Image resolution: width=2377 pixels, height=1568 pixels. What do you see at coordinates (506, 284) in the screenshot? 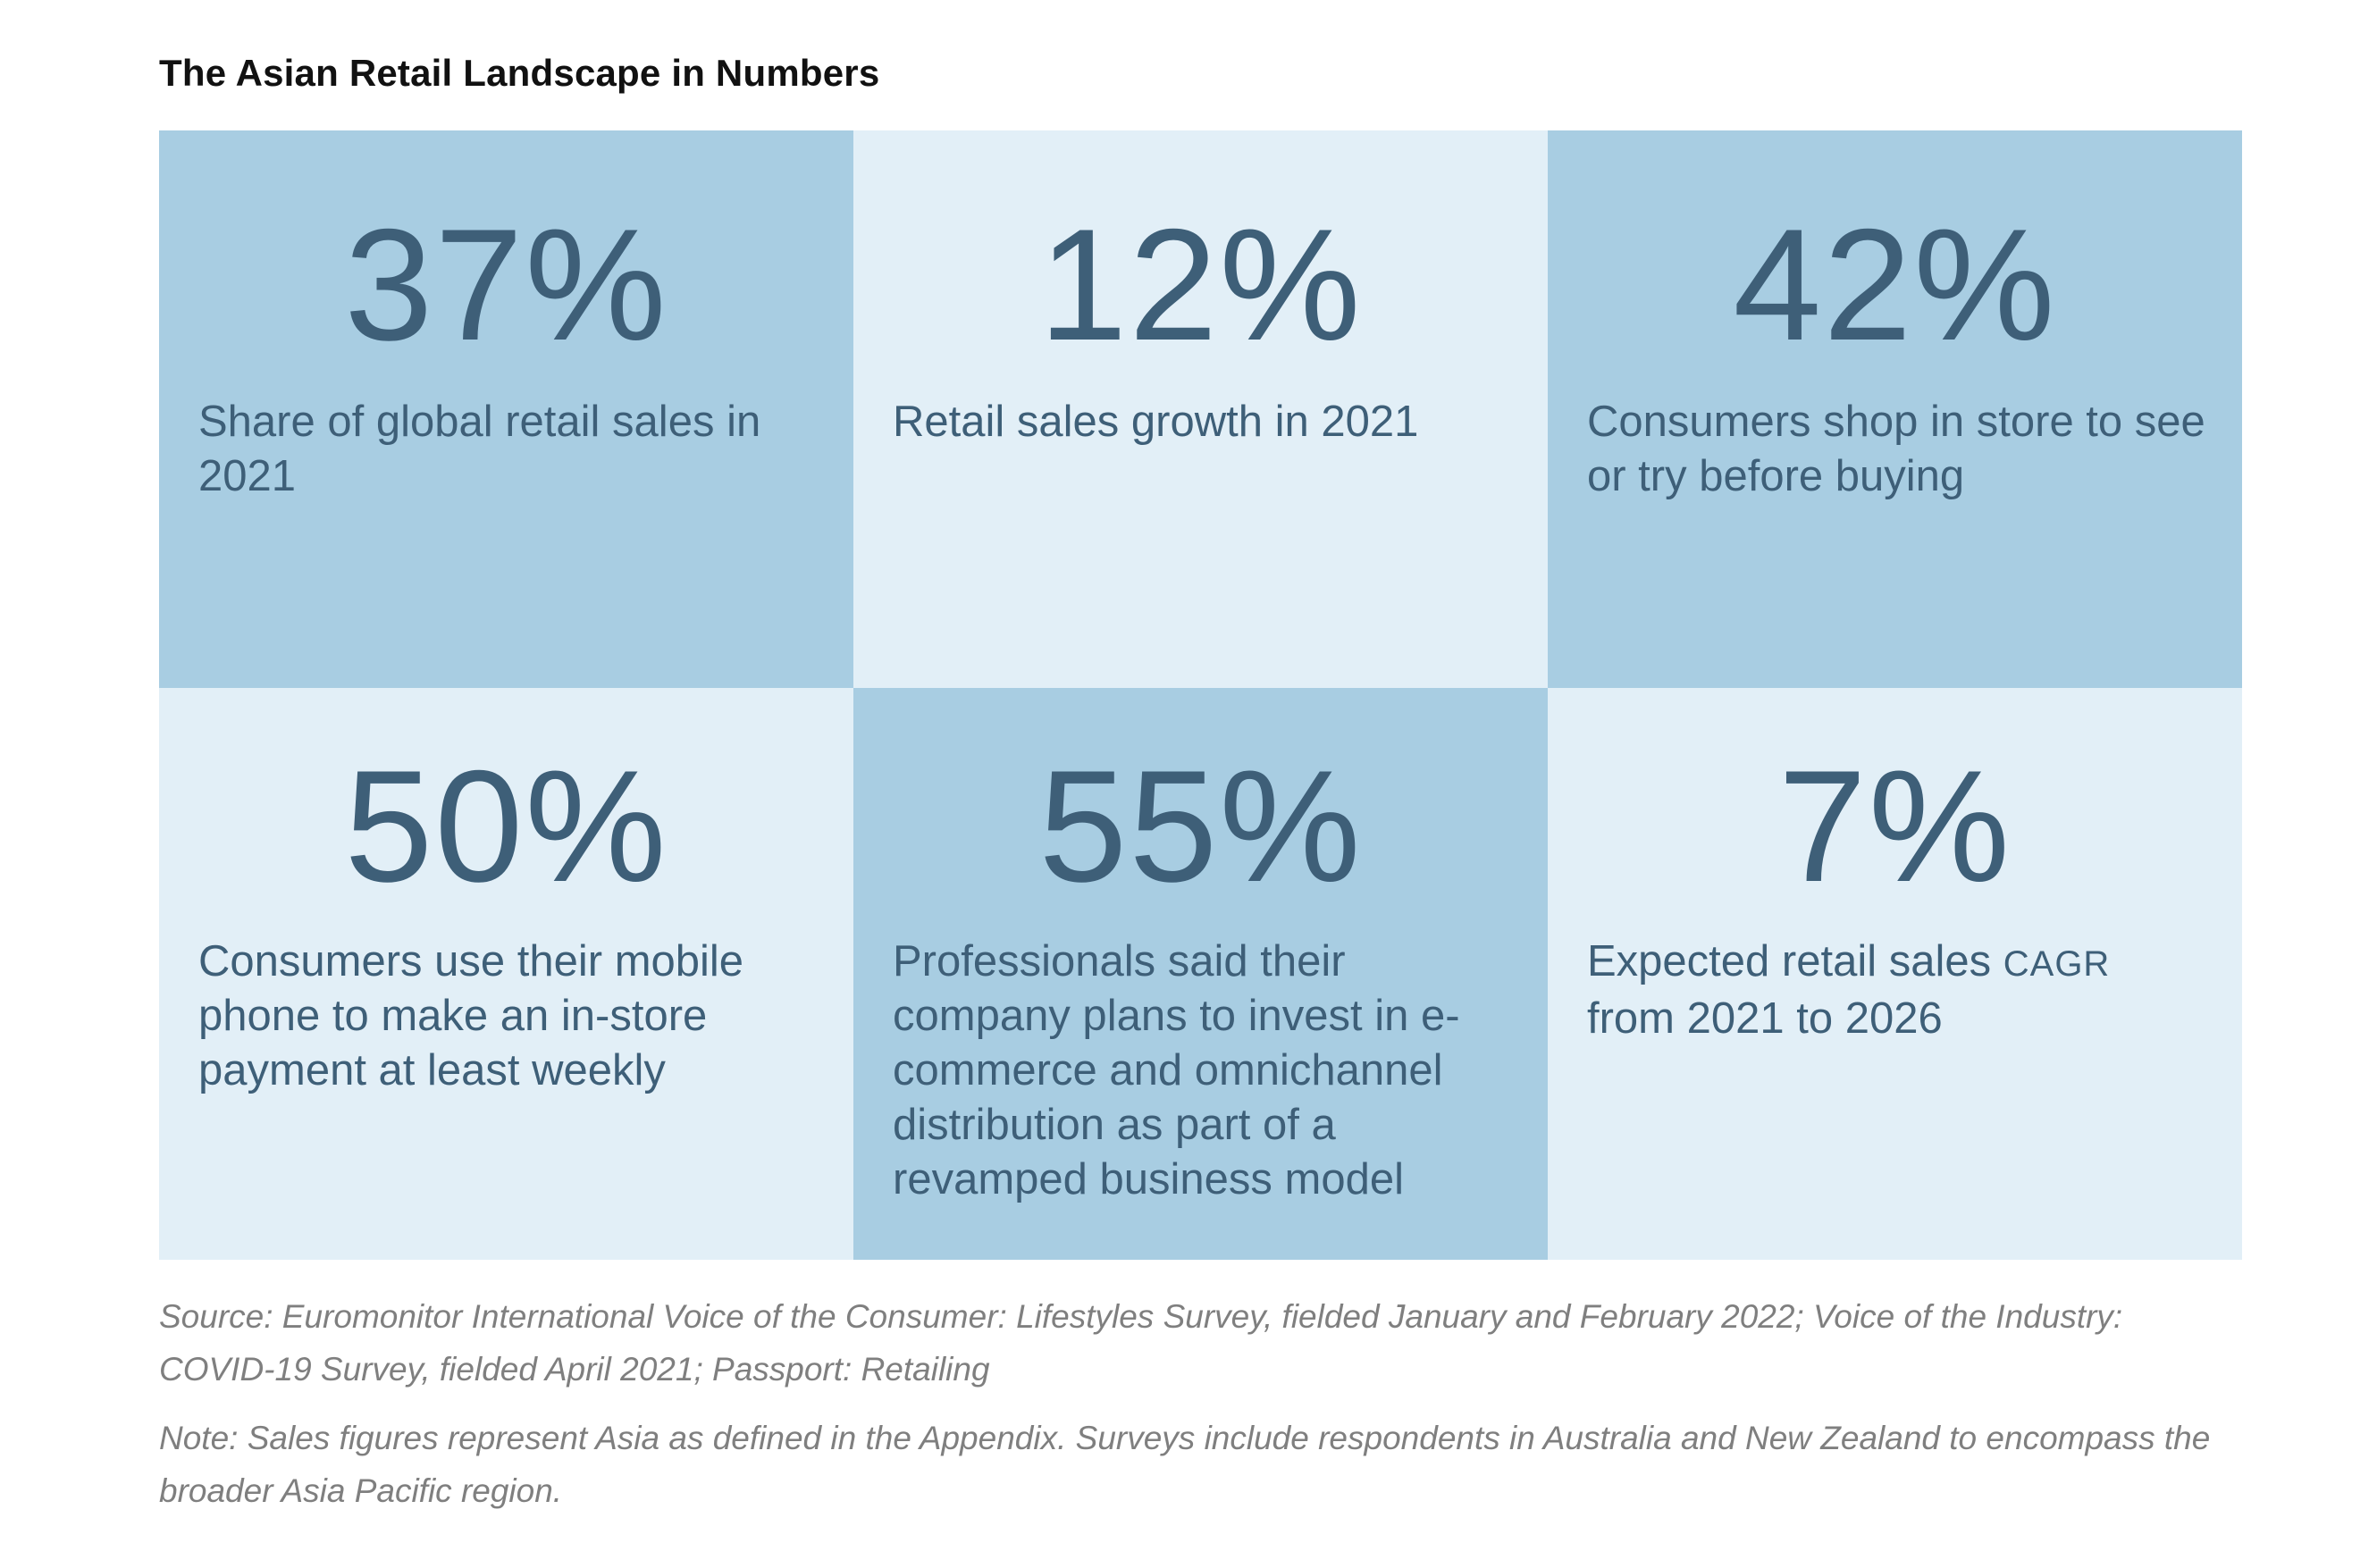
I see `stat-value: 37%` at bounding box center [506, 284].